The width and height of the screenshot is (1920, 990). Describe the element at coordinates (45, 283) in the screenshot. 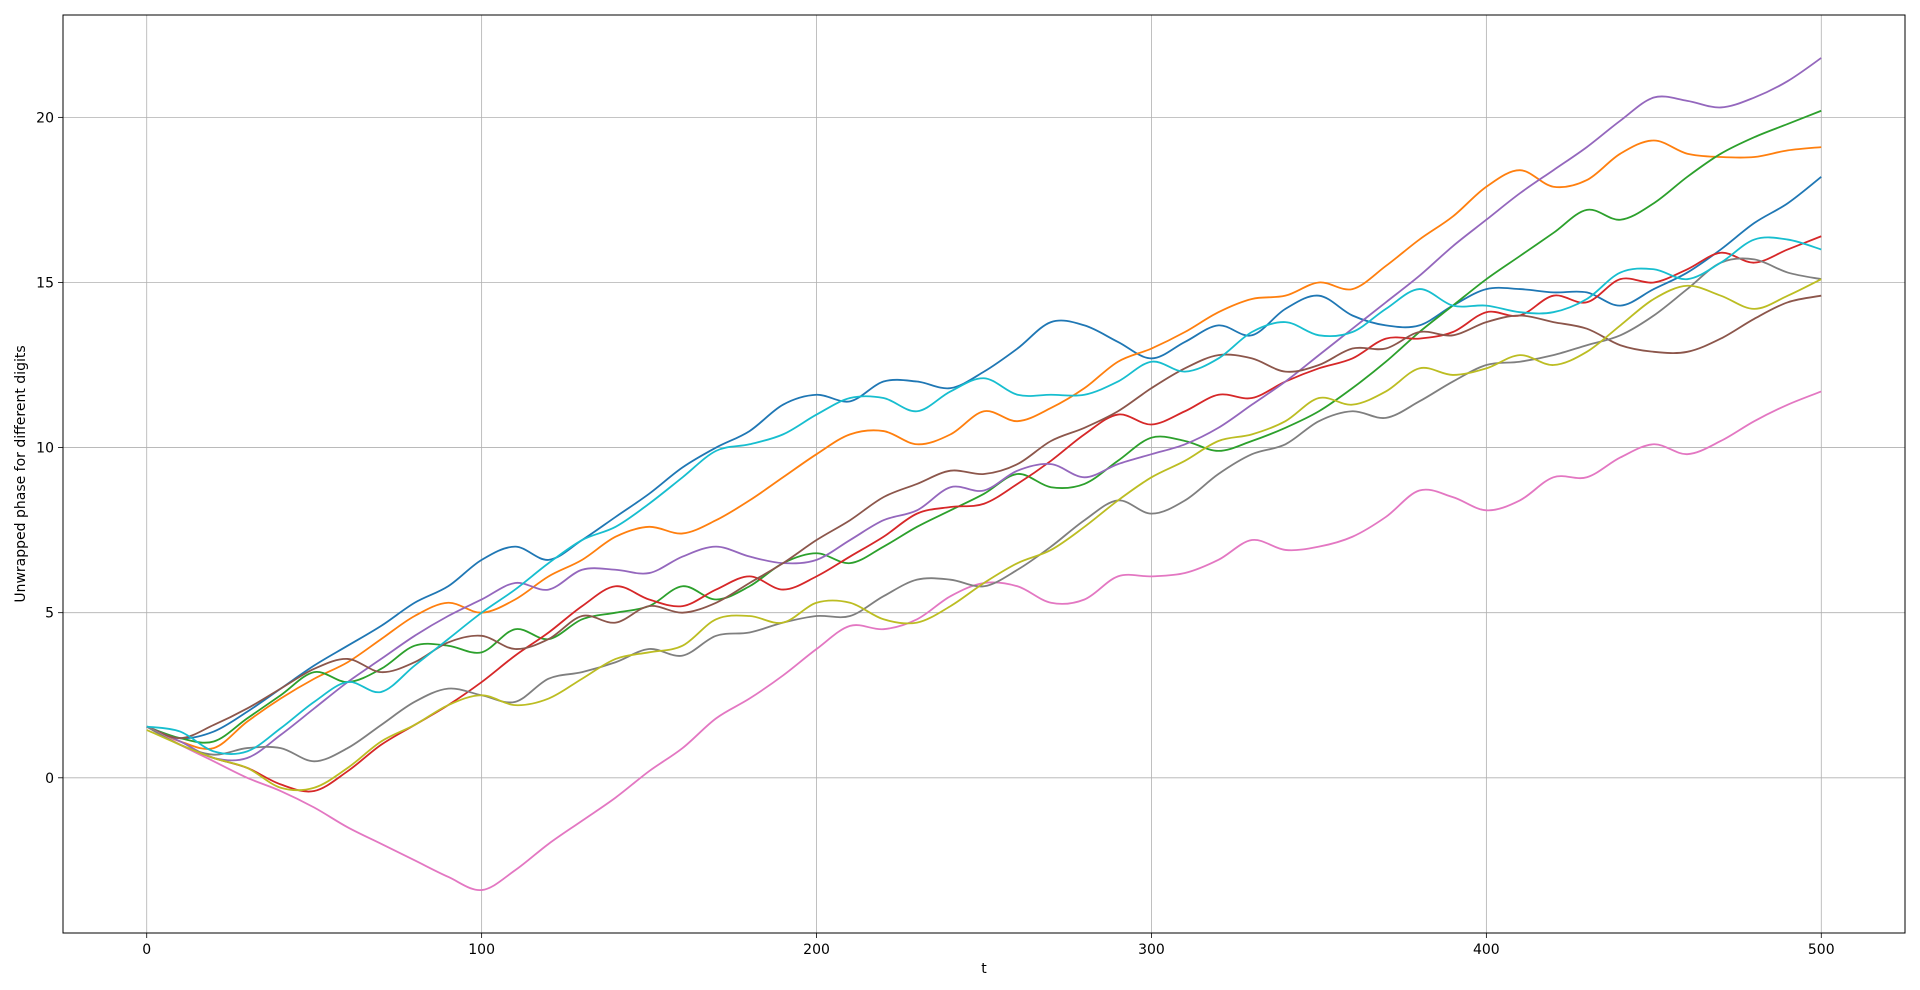

I see `y-tick-label: 15` at that location.